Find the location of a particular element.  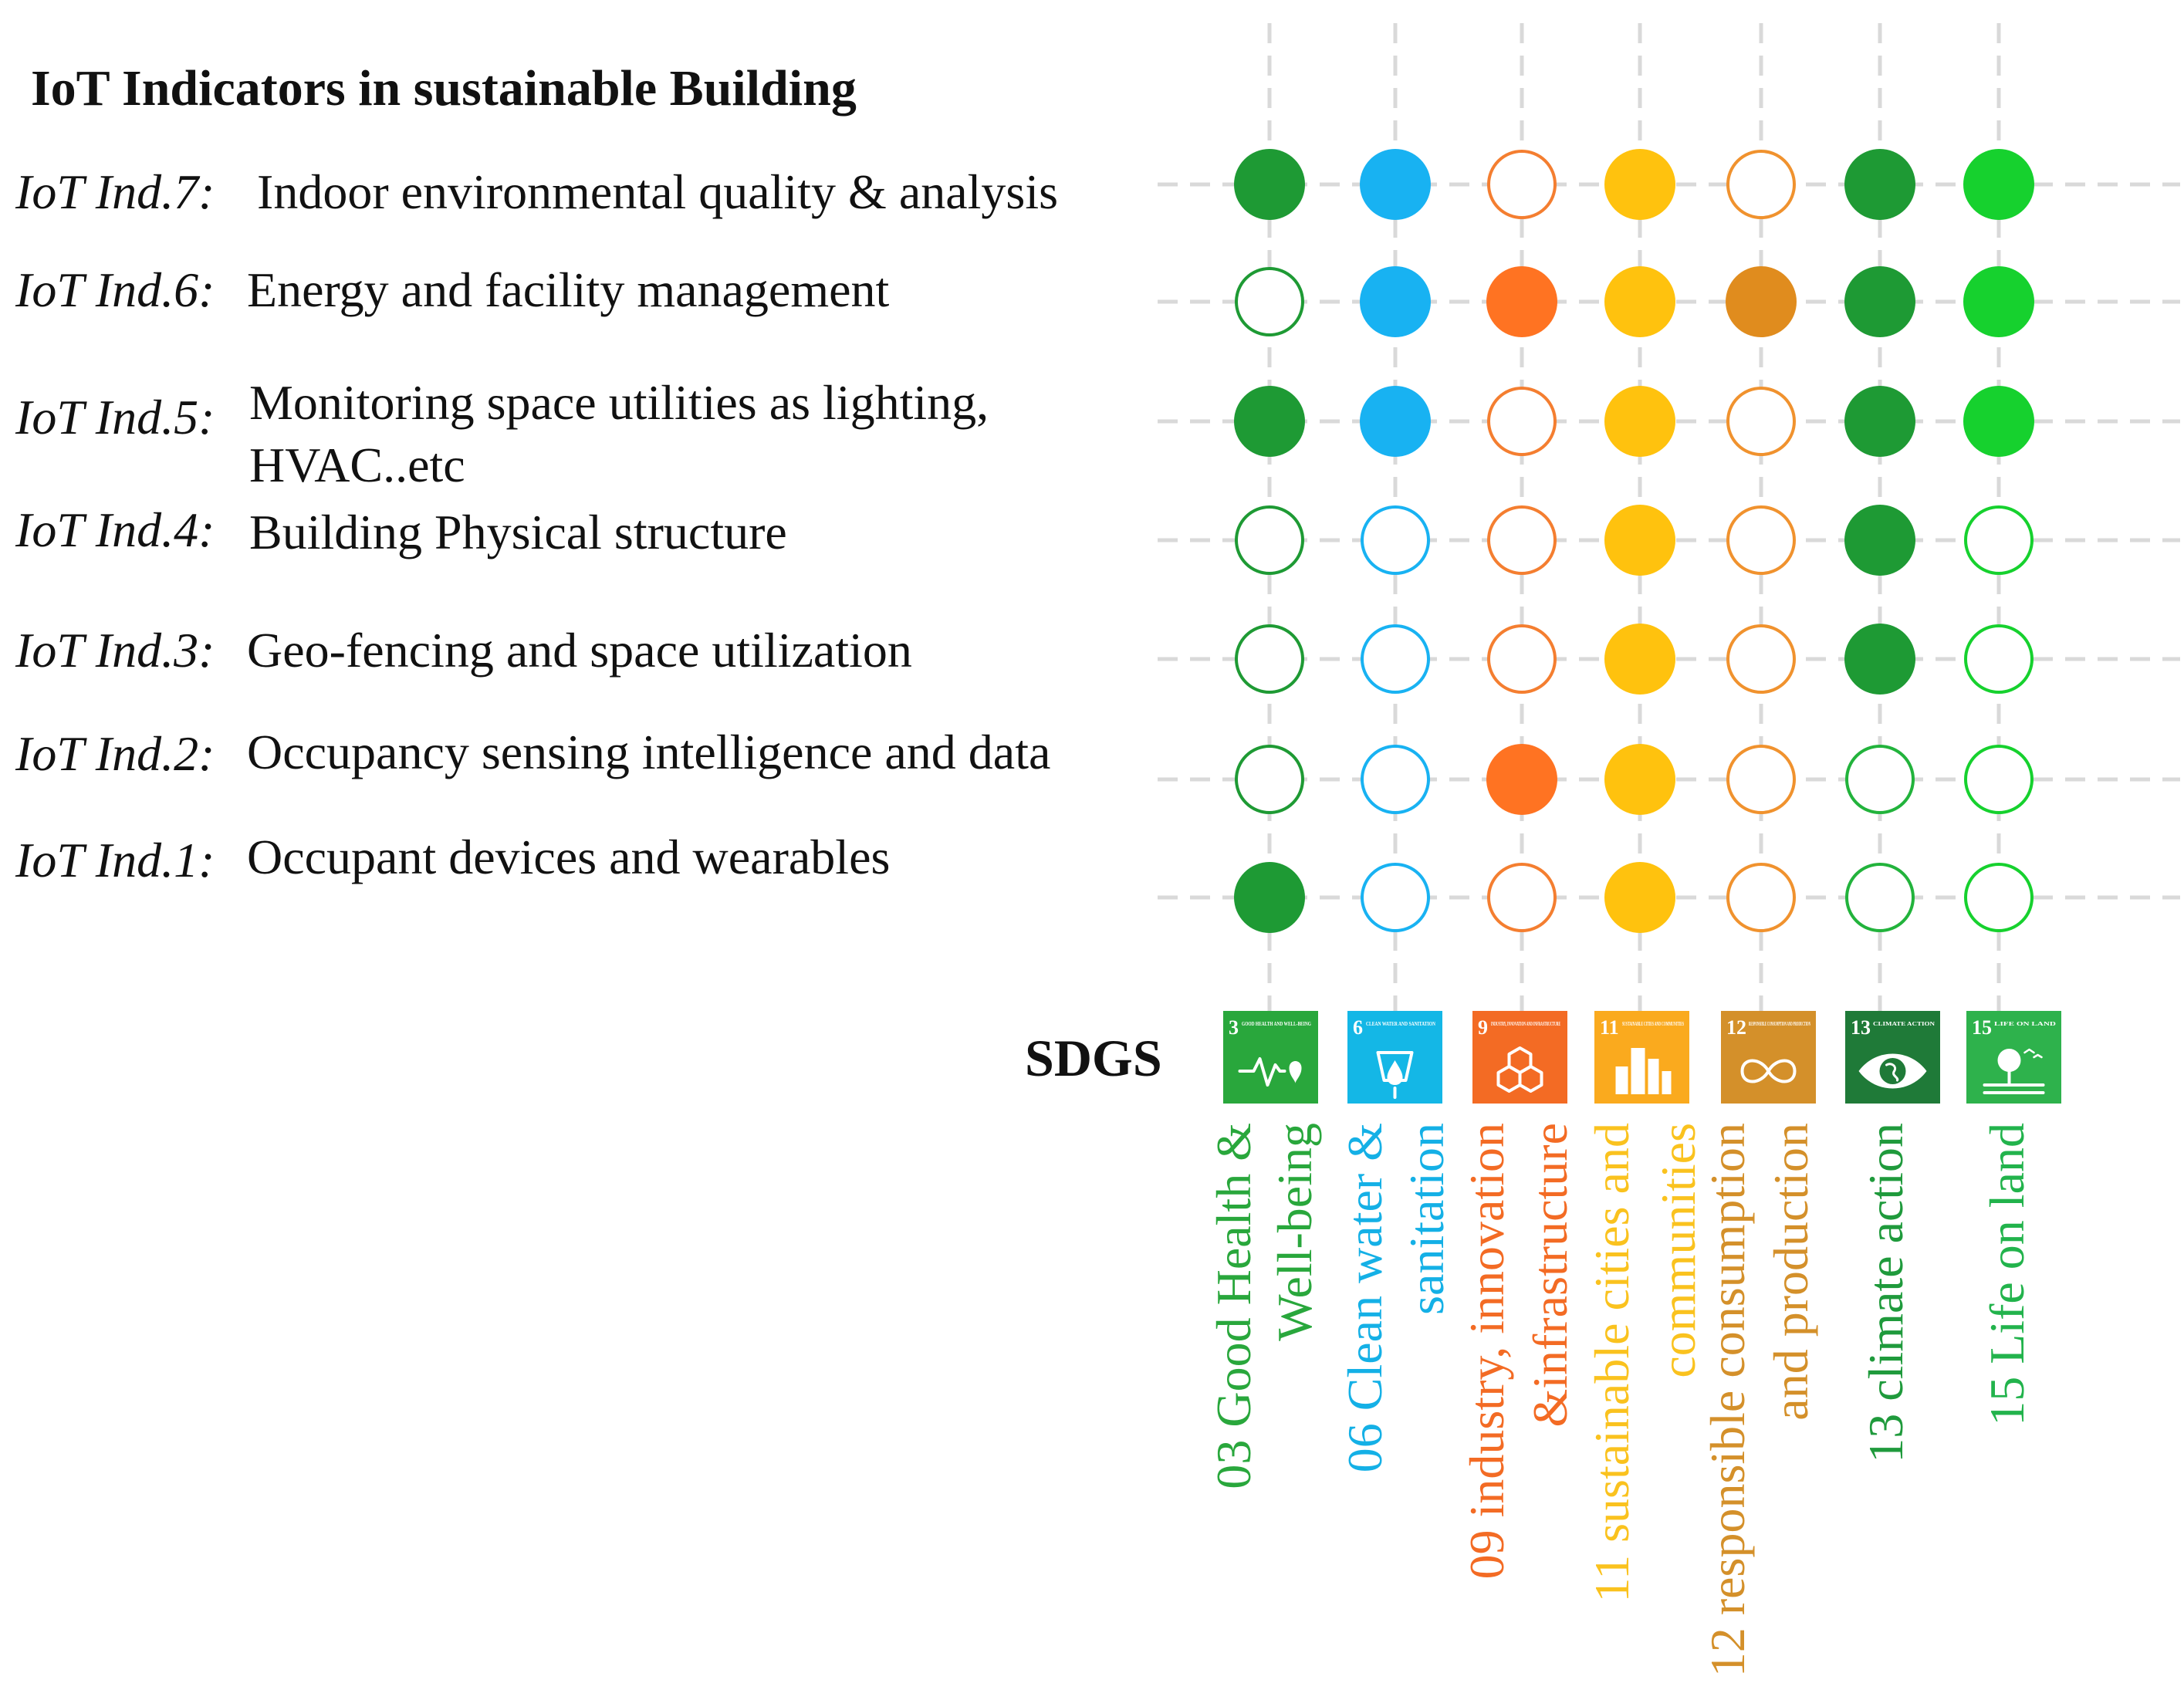

sdg-tile-title: RESPONSIBLE CONSUMPTION AND PRODUCTION is located at coordinates (1780, 1023).